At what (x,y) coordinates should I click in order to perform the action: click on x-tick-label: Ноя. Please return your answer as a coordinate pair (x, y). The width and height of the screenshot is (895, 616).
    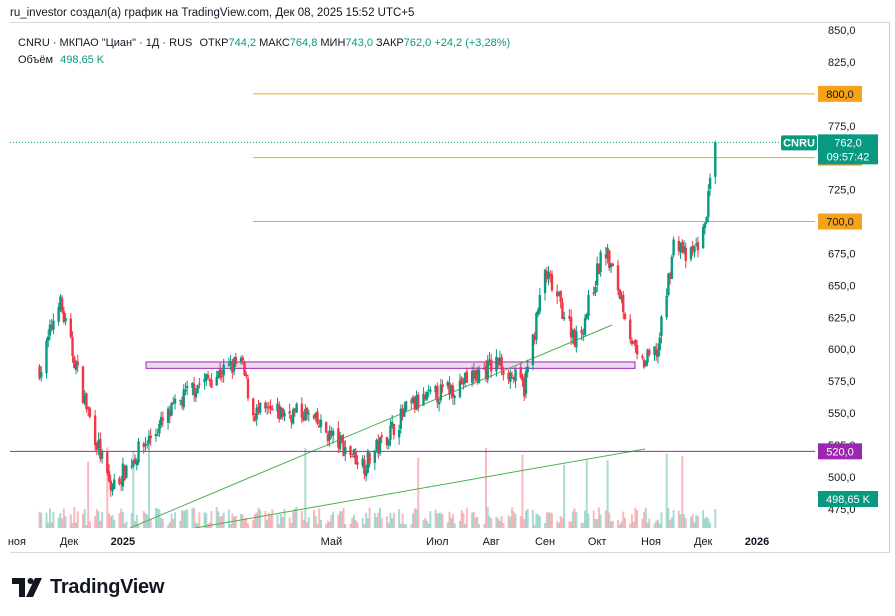
    Looking at the image, I should click on (651, 542).